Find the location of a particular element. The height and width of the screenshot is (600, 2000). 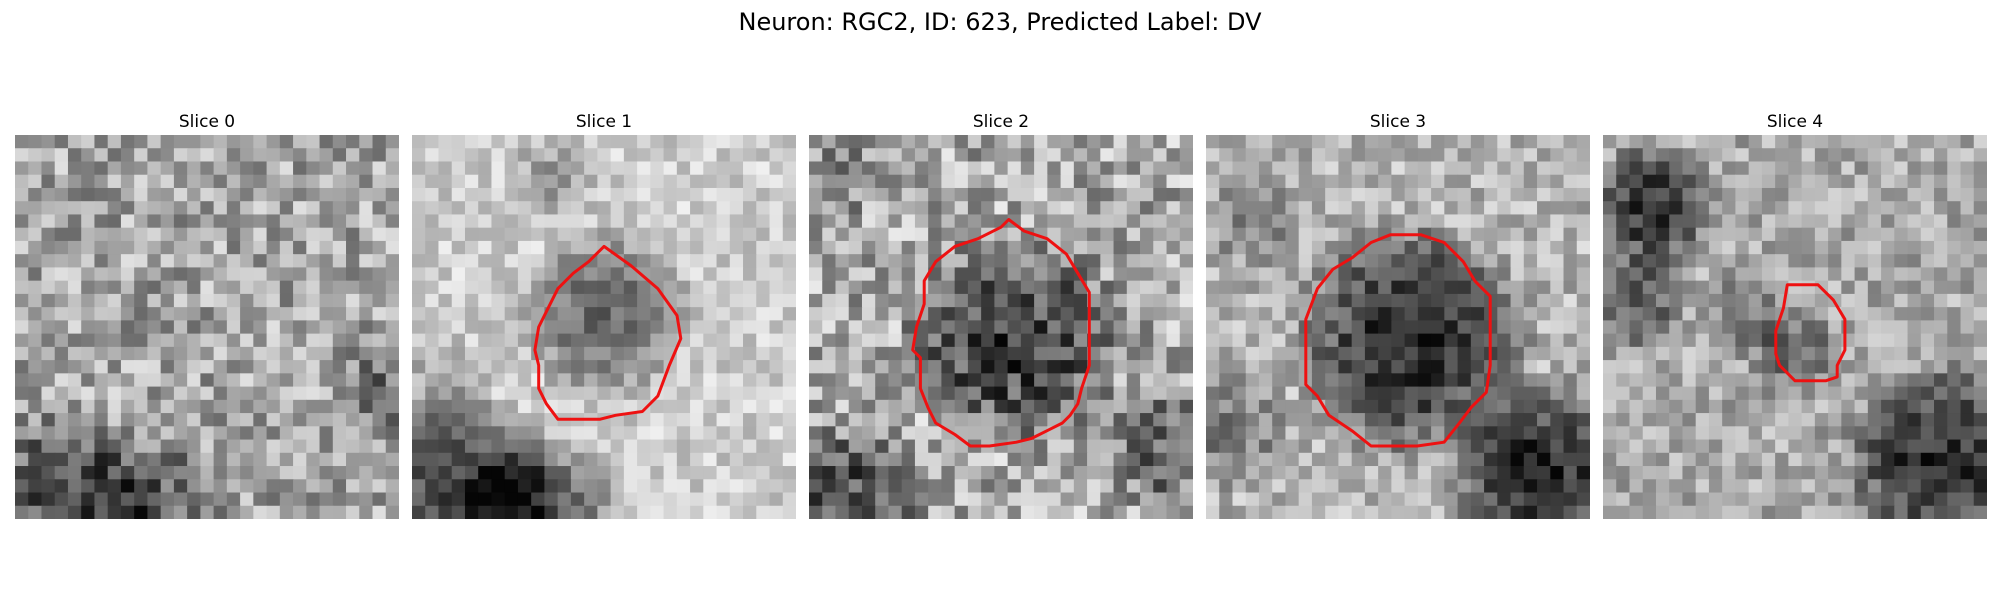

slice-title: Slice 2 is located at coordinates (1001, 122).